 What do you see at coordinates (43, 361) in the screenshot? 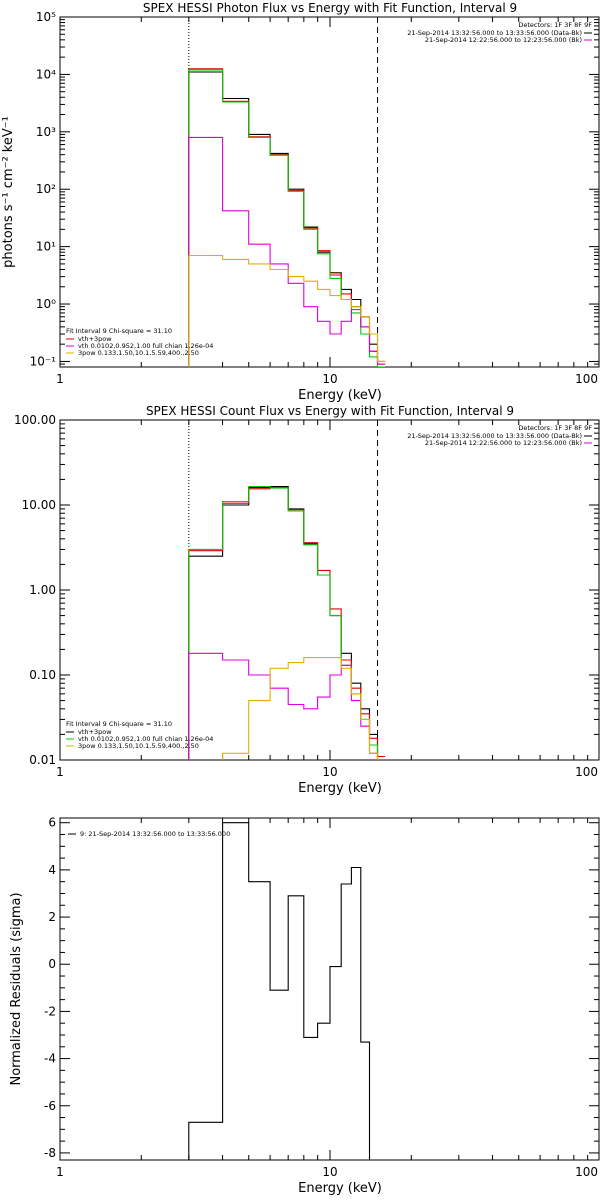
I see `y-tick-label: 10⁻¹` at bounding box center [43, 361].